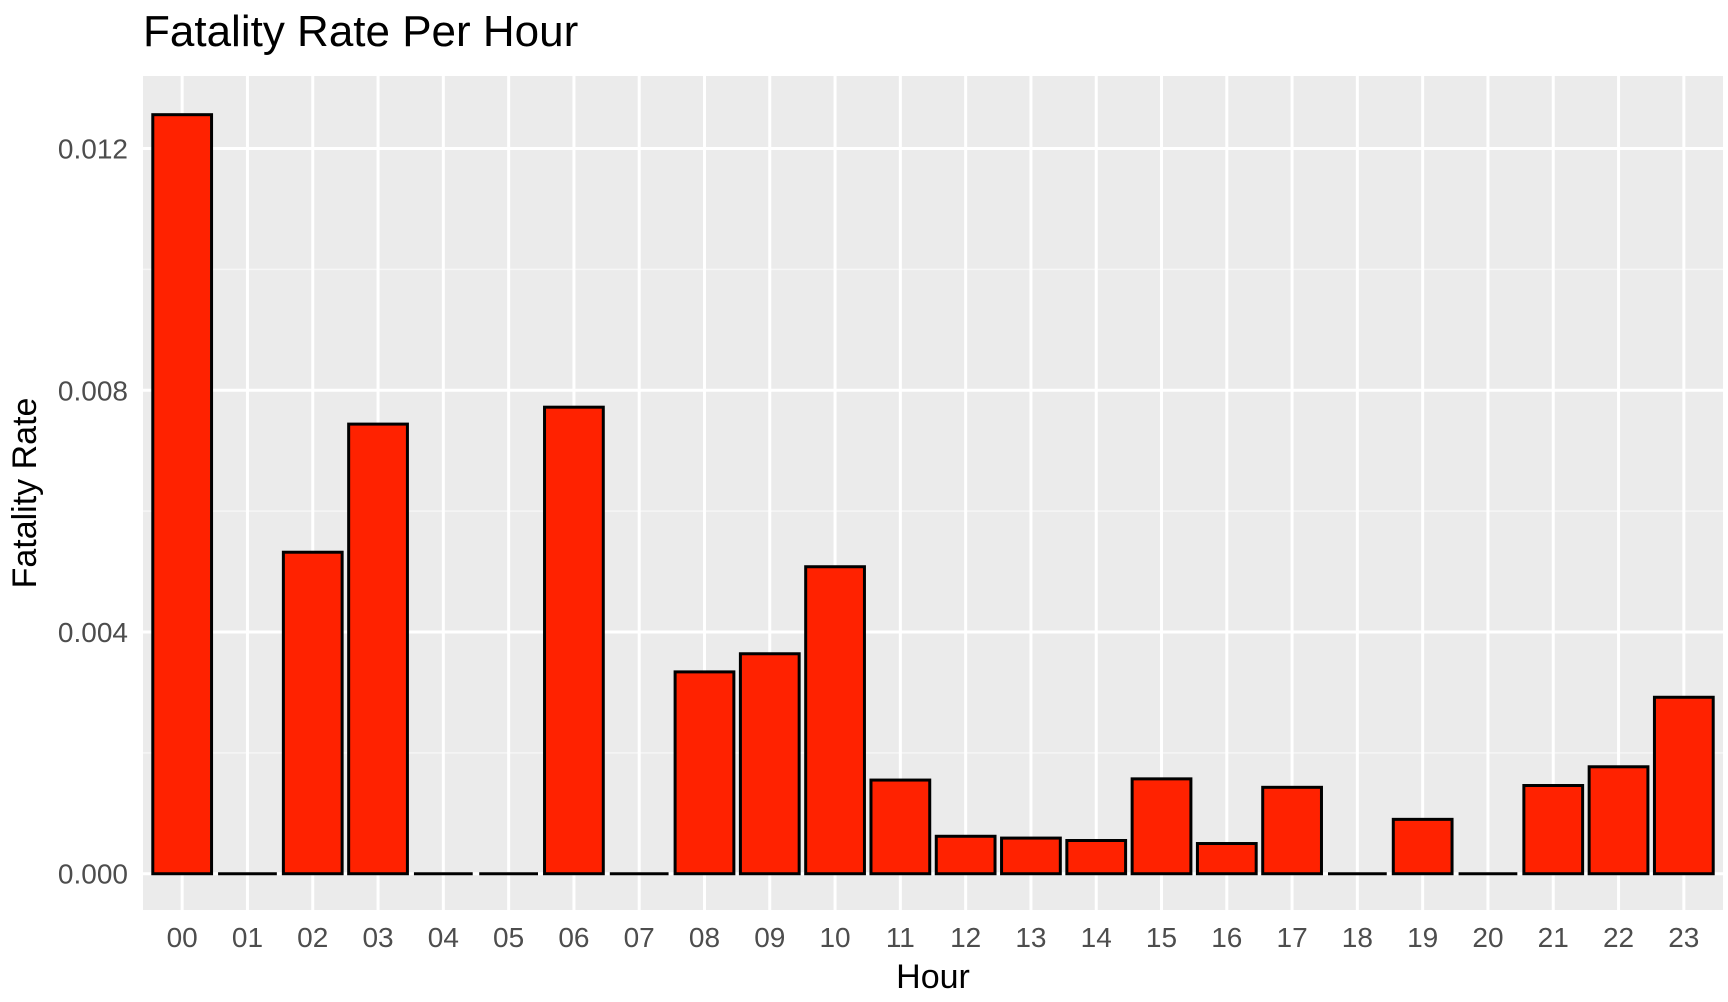  I want to click on x-tick-label: 19, so click(1422, 937).